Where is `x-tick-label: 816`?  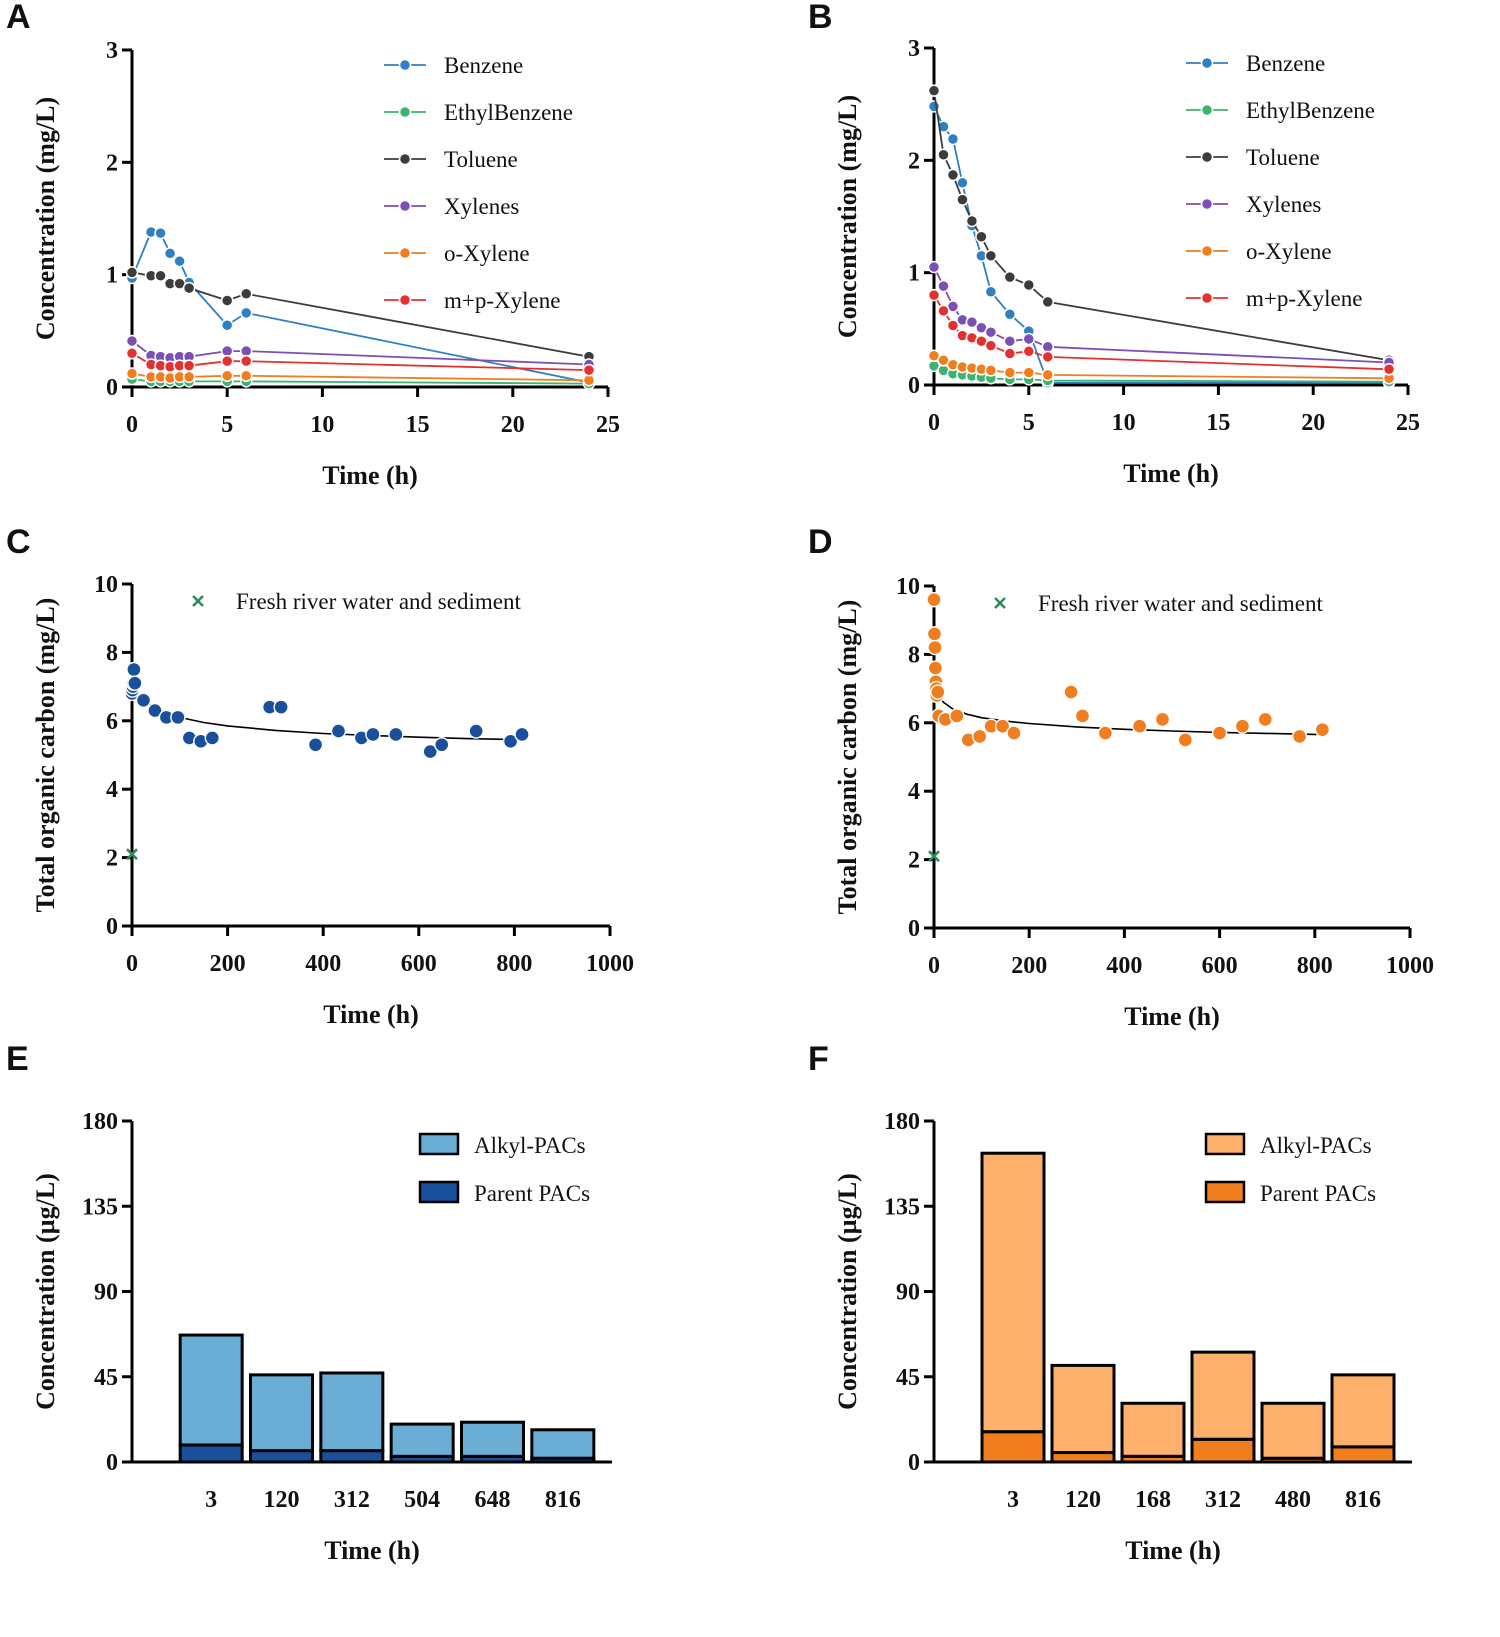 x-tick-label: 816 is located at coordinates (1363, 1500).